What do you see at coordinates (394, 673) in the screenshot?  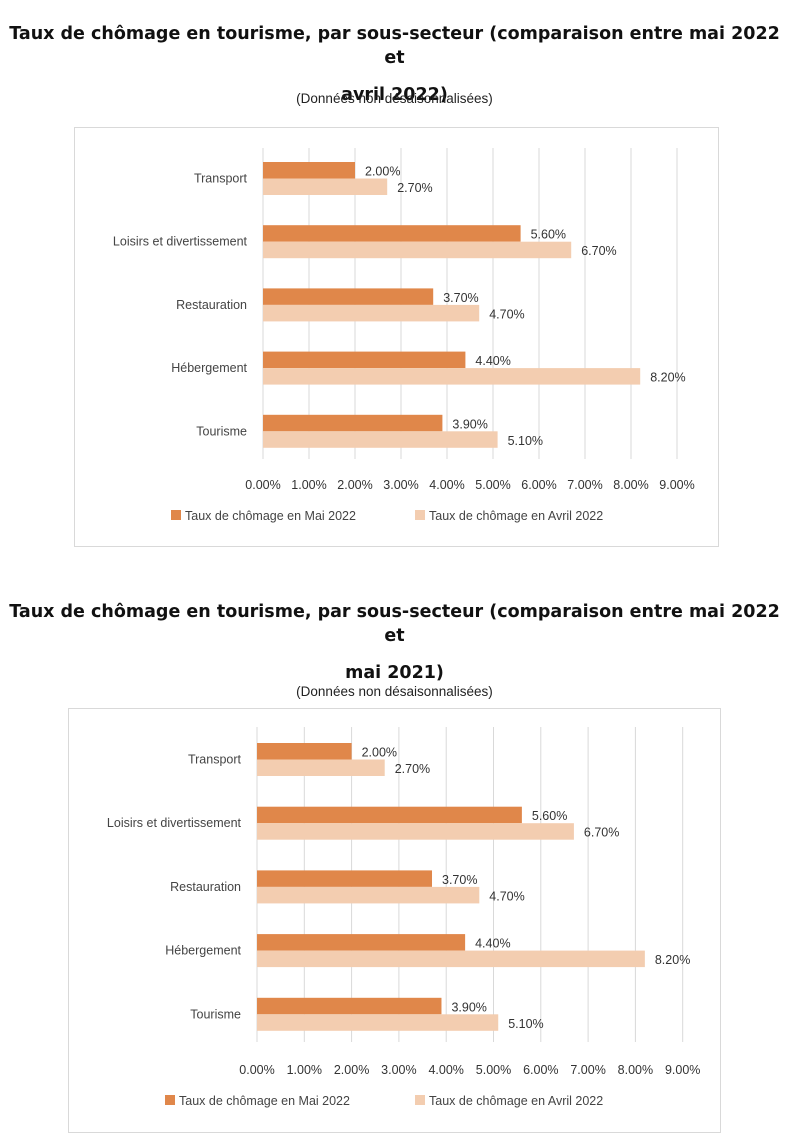 I see `chart-2-title-line-2: mai 2021)` at bounding box center [394, 673].